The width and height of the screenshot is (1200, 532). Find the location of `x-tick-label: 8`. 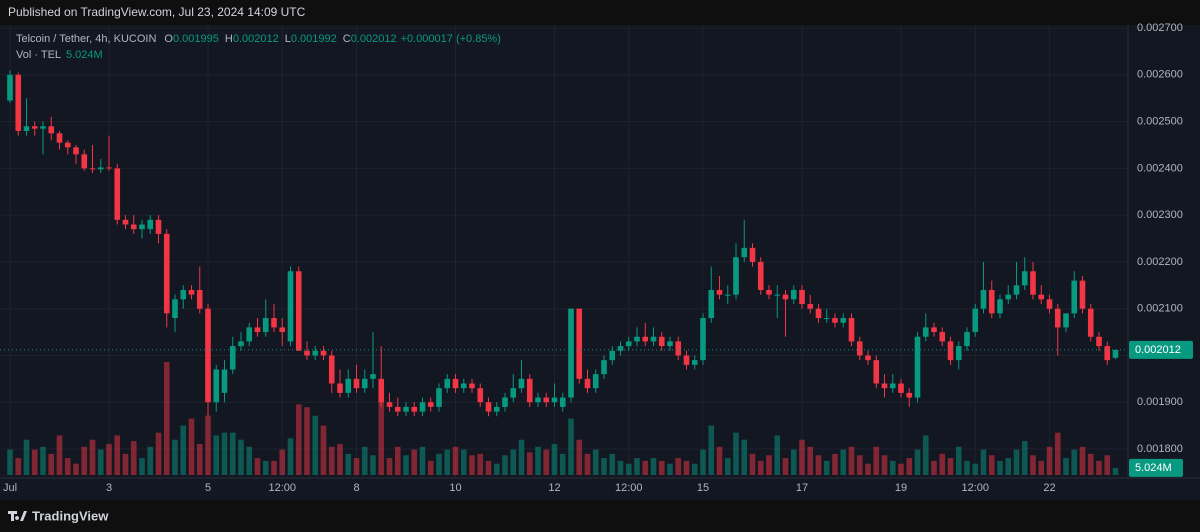

x-tick-label: 8 is located at coordinates (356, 488).